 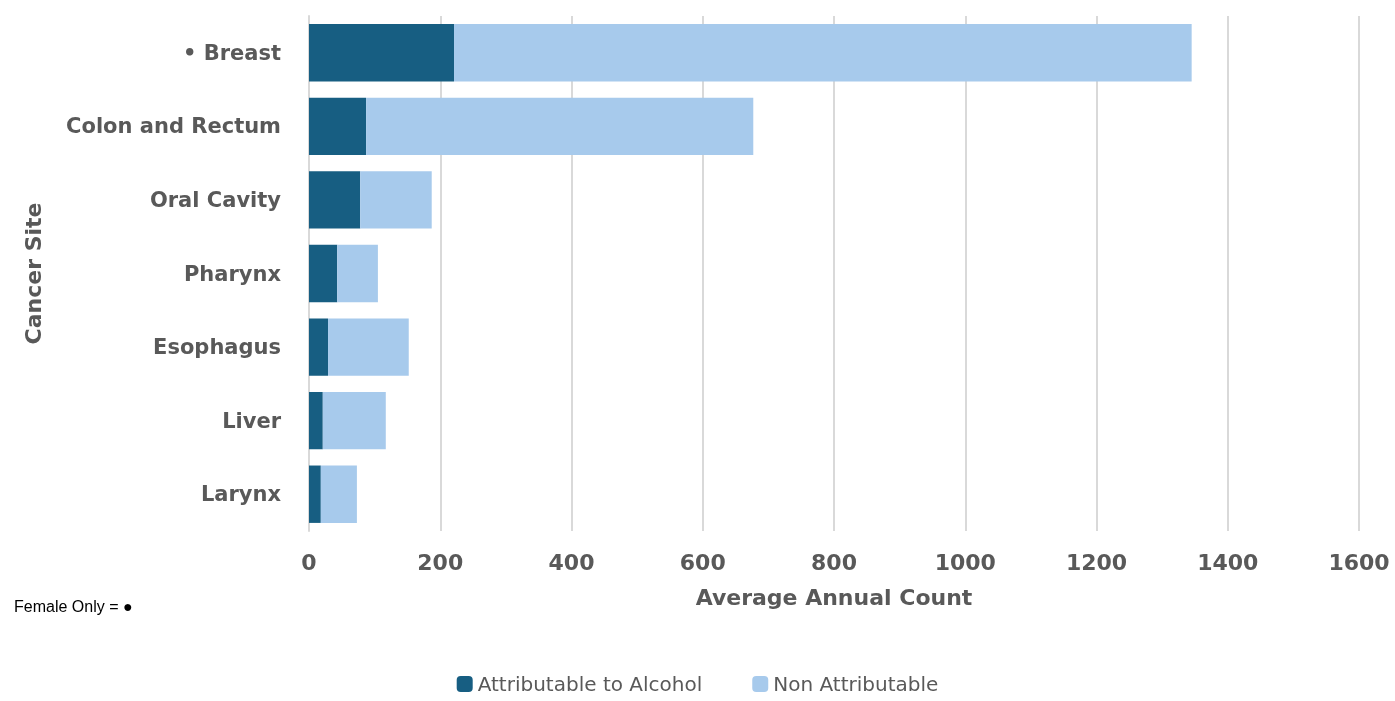 What do you see at coordinates (856, 684) in the screenshot?
I see `legend-label: Non Attributable` at bounding box center [856, 684].